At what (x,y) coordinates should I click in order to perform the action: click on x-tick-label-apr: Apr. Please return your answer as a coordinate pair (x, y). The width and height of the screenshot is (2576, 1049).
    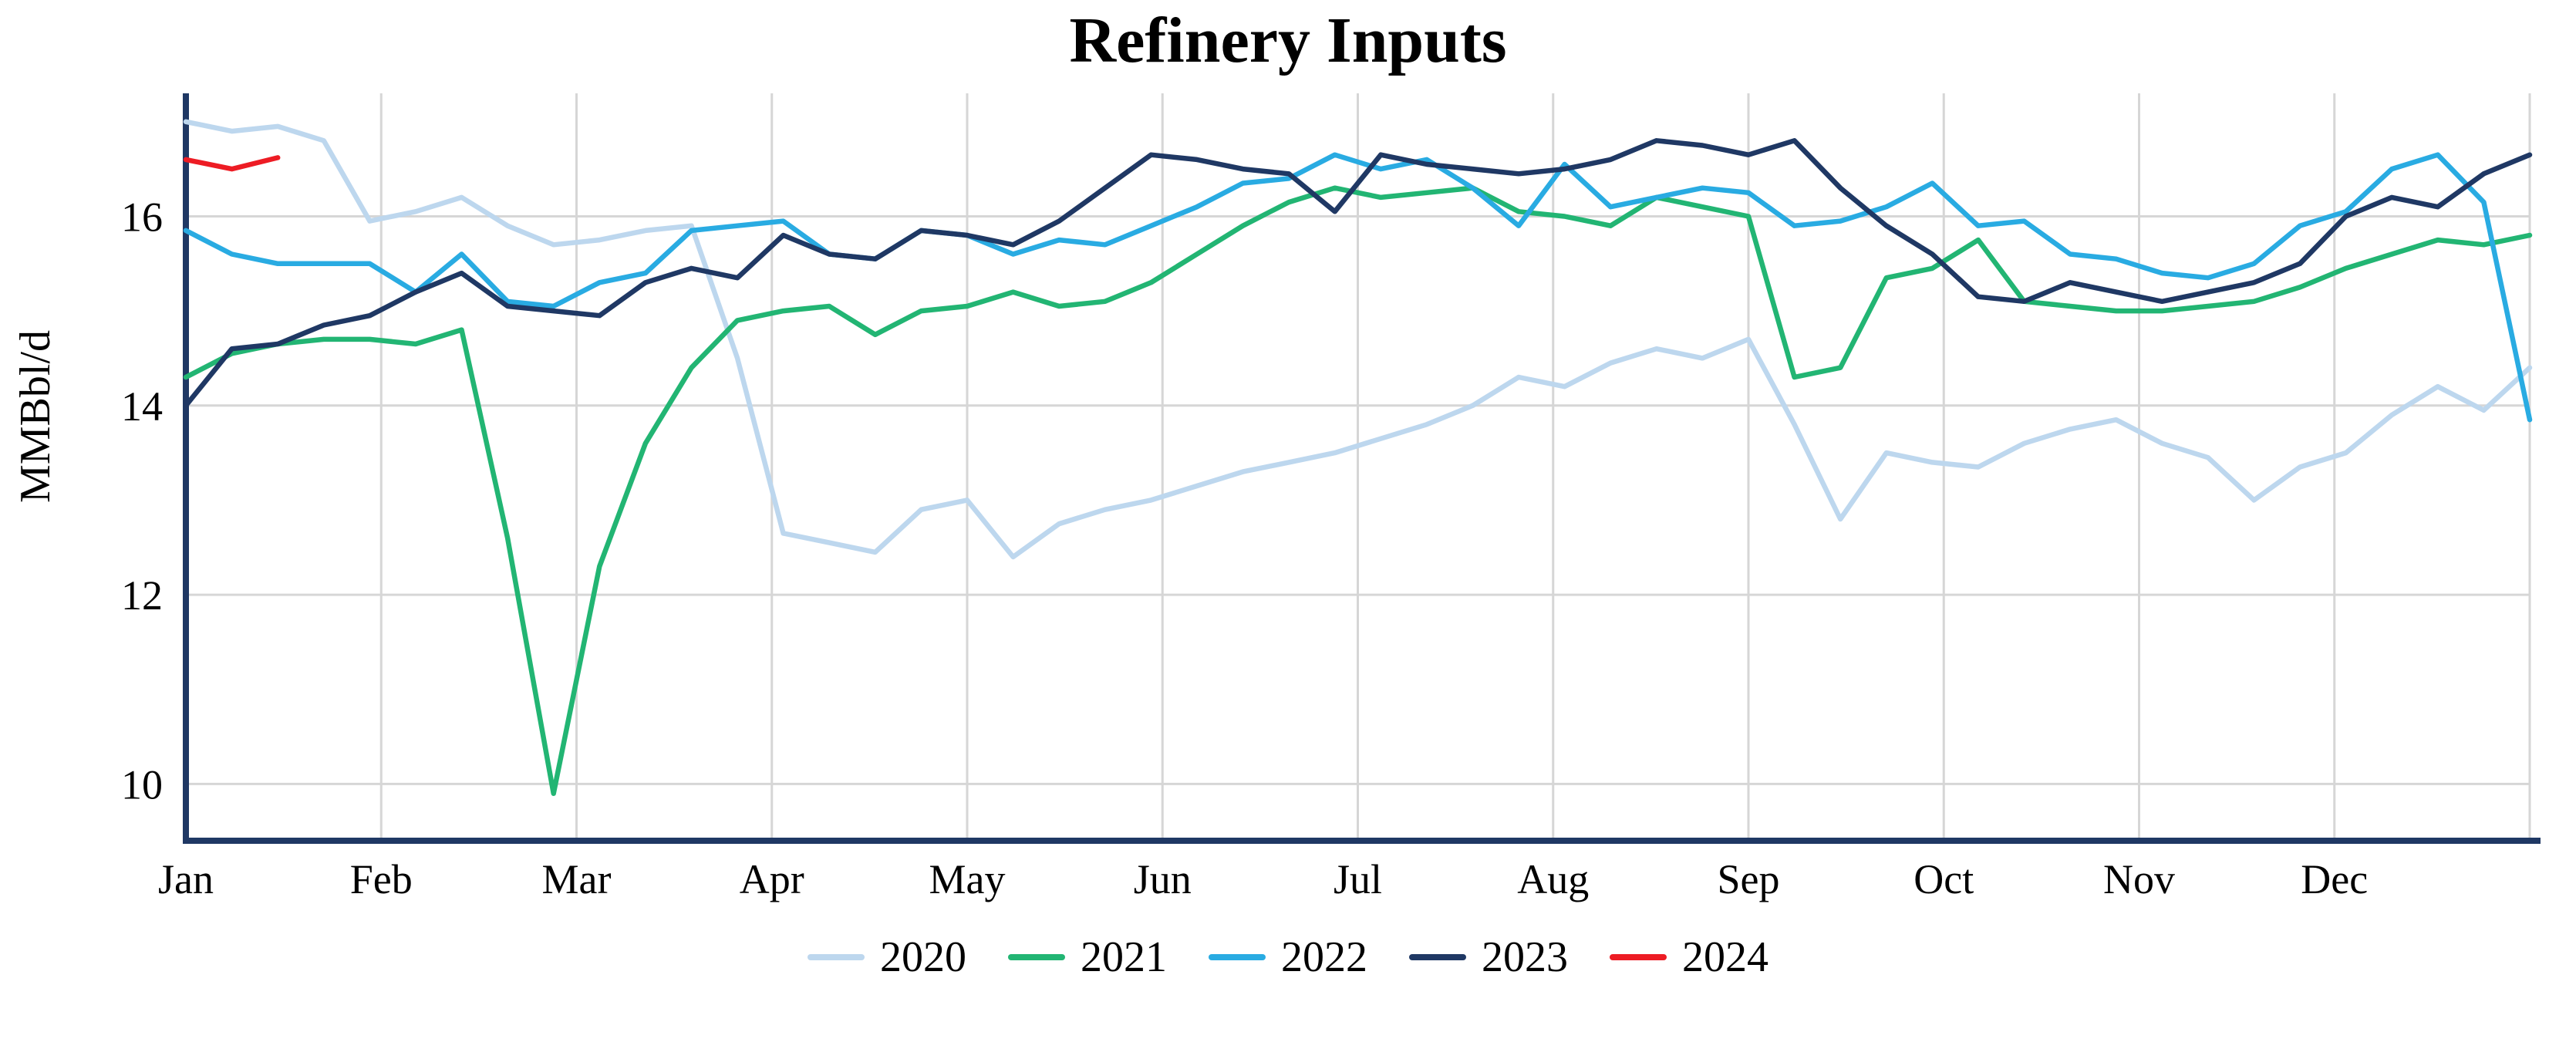
    Looking at the image, I should click on (772, 879).